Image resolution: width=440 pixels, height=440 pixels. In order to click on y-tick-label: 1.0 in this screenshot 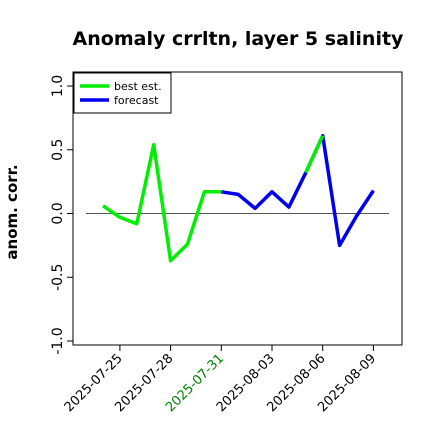, I will do `click(58, 86)`.